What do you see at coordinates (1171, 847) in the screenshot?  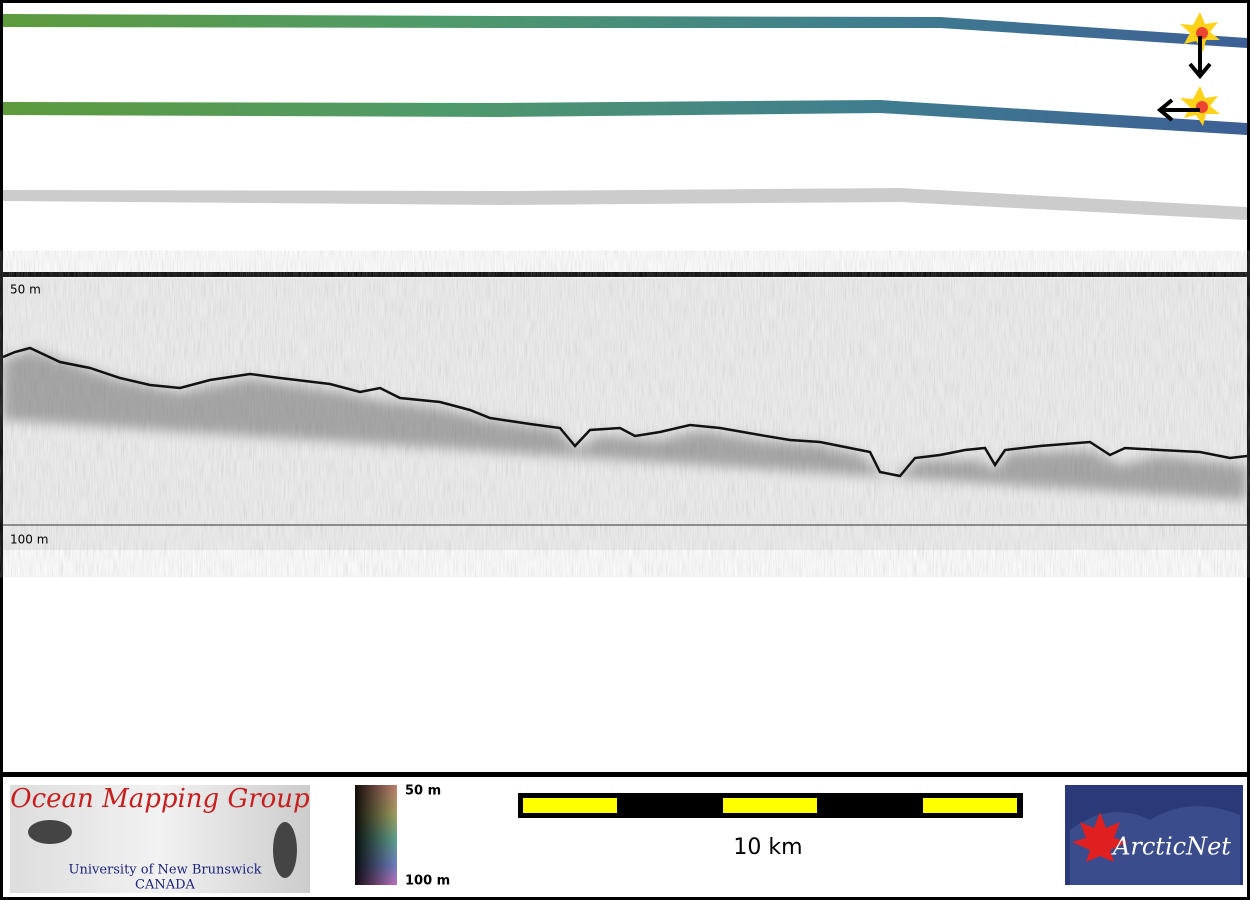 I see `logo-title: ArcticNet` at bounding box center [1171, 847].